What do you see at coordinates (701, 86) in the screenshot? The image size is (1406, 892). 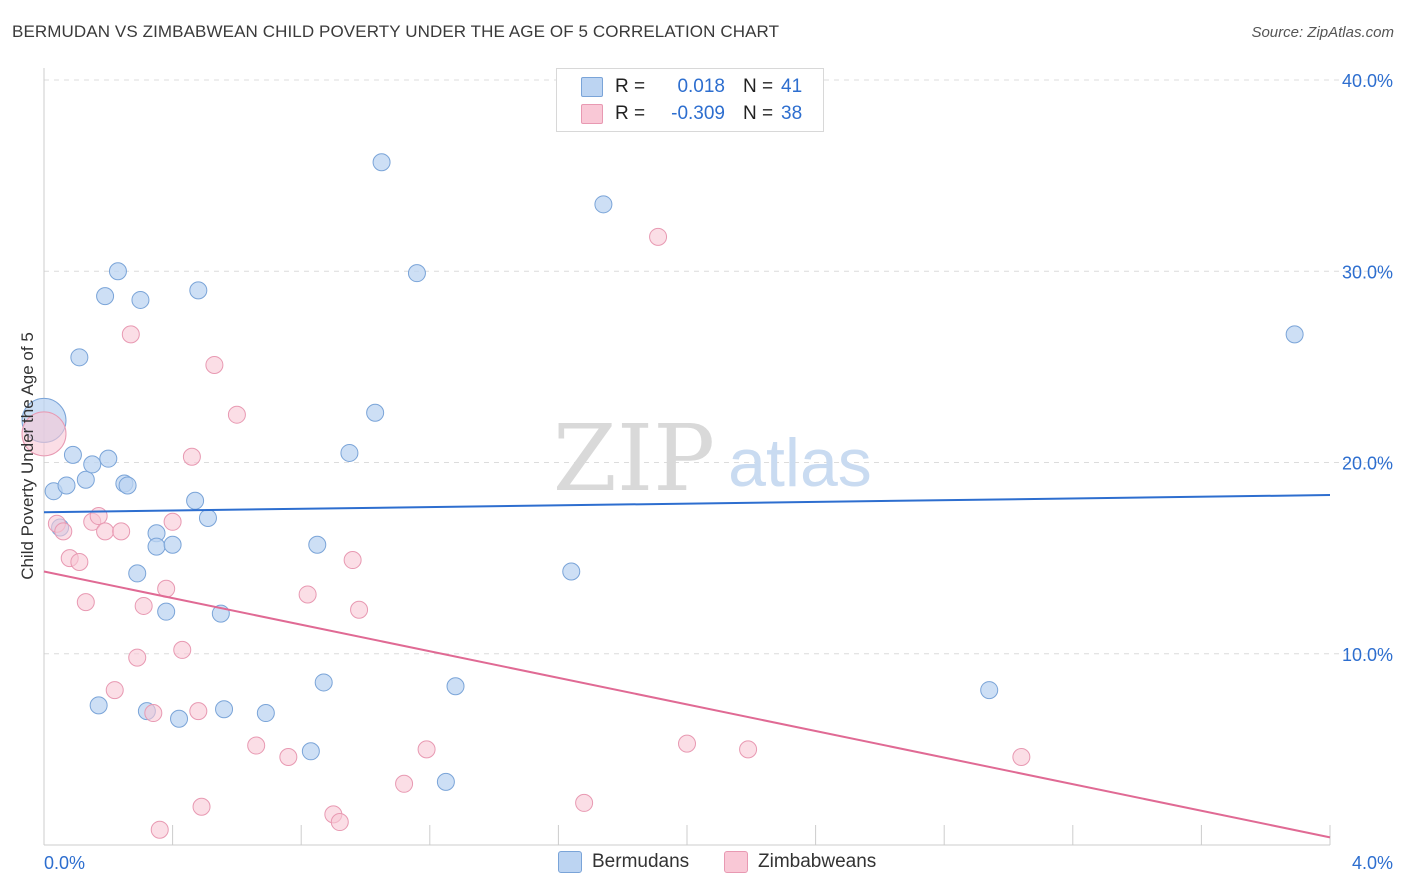 I see `legend-r-value: 0.018` at bounding box center [701, 86].